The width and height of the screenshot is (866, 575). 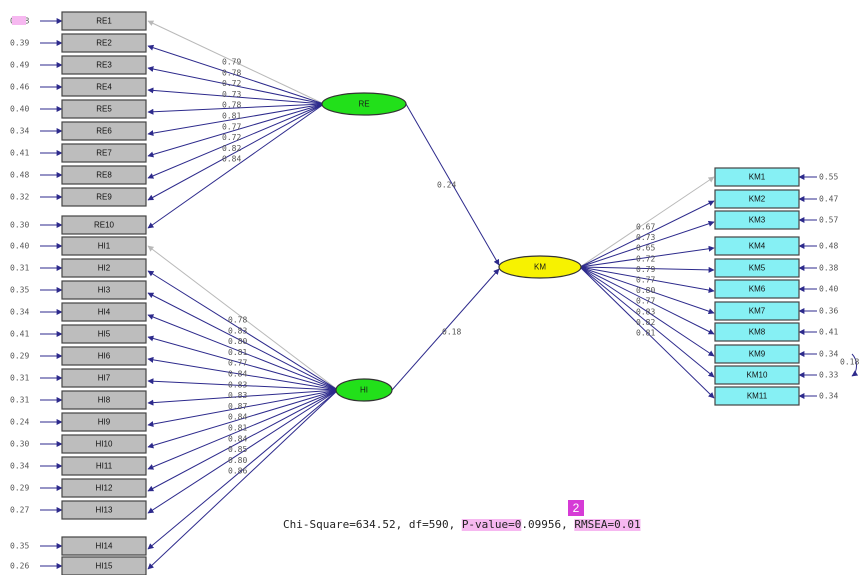 I want to click on hi-error-value: 0.35, so click(x=19, y=546).